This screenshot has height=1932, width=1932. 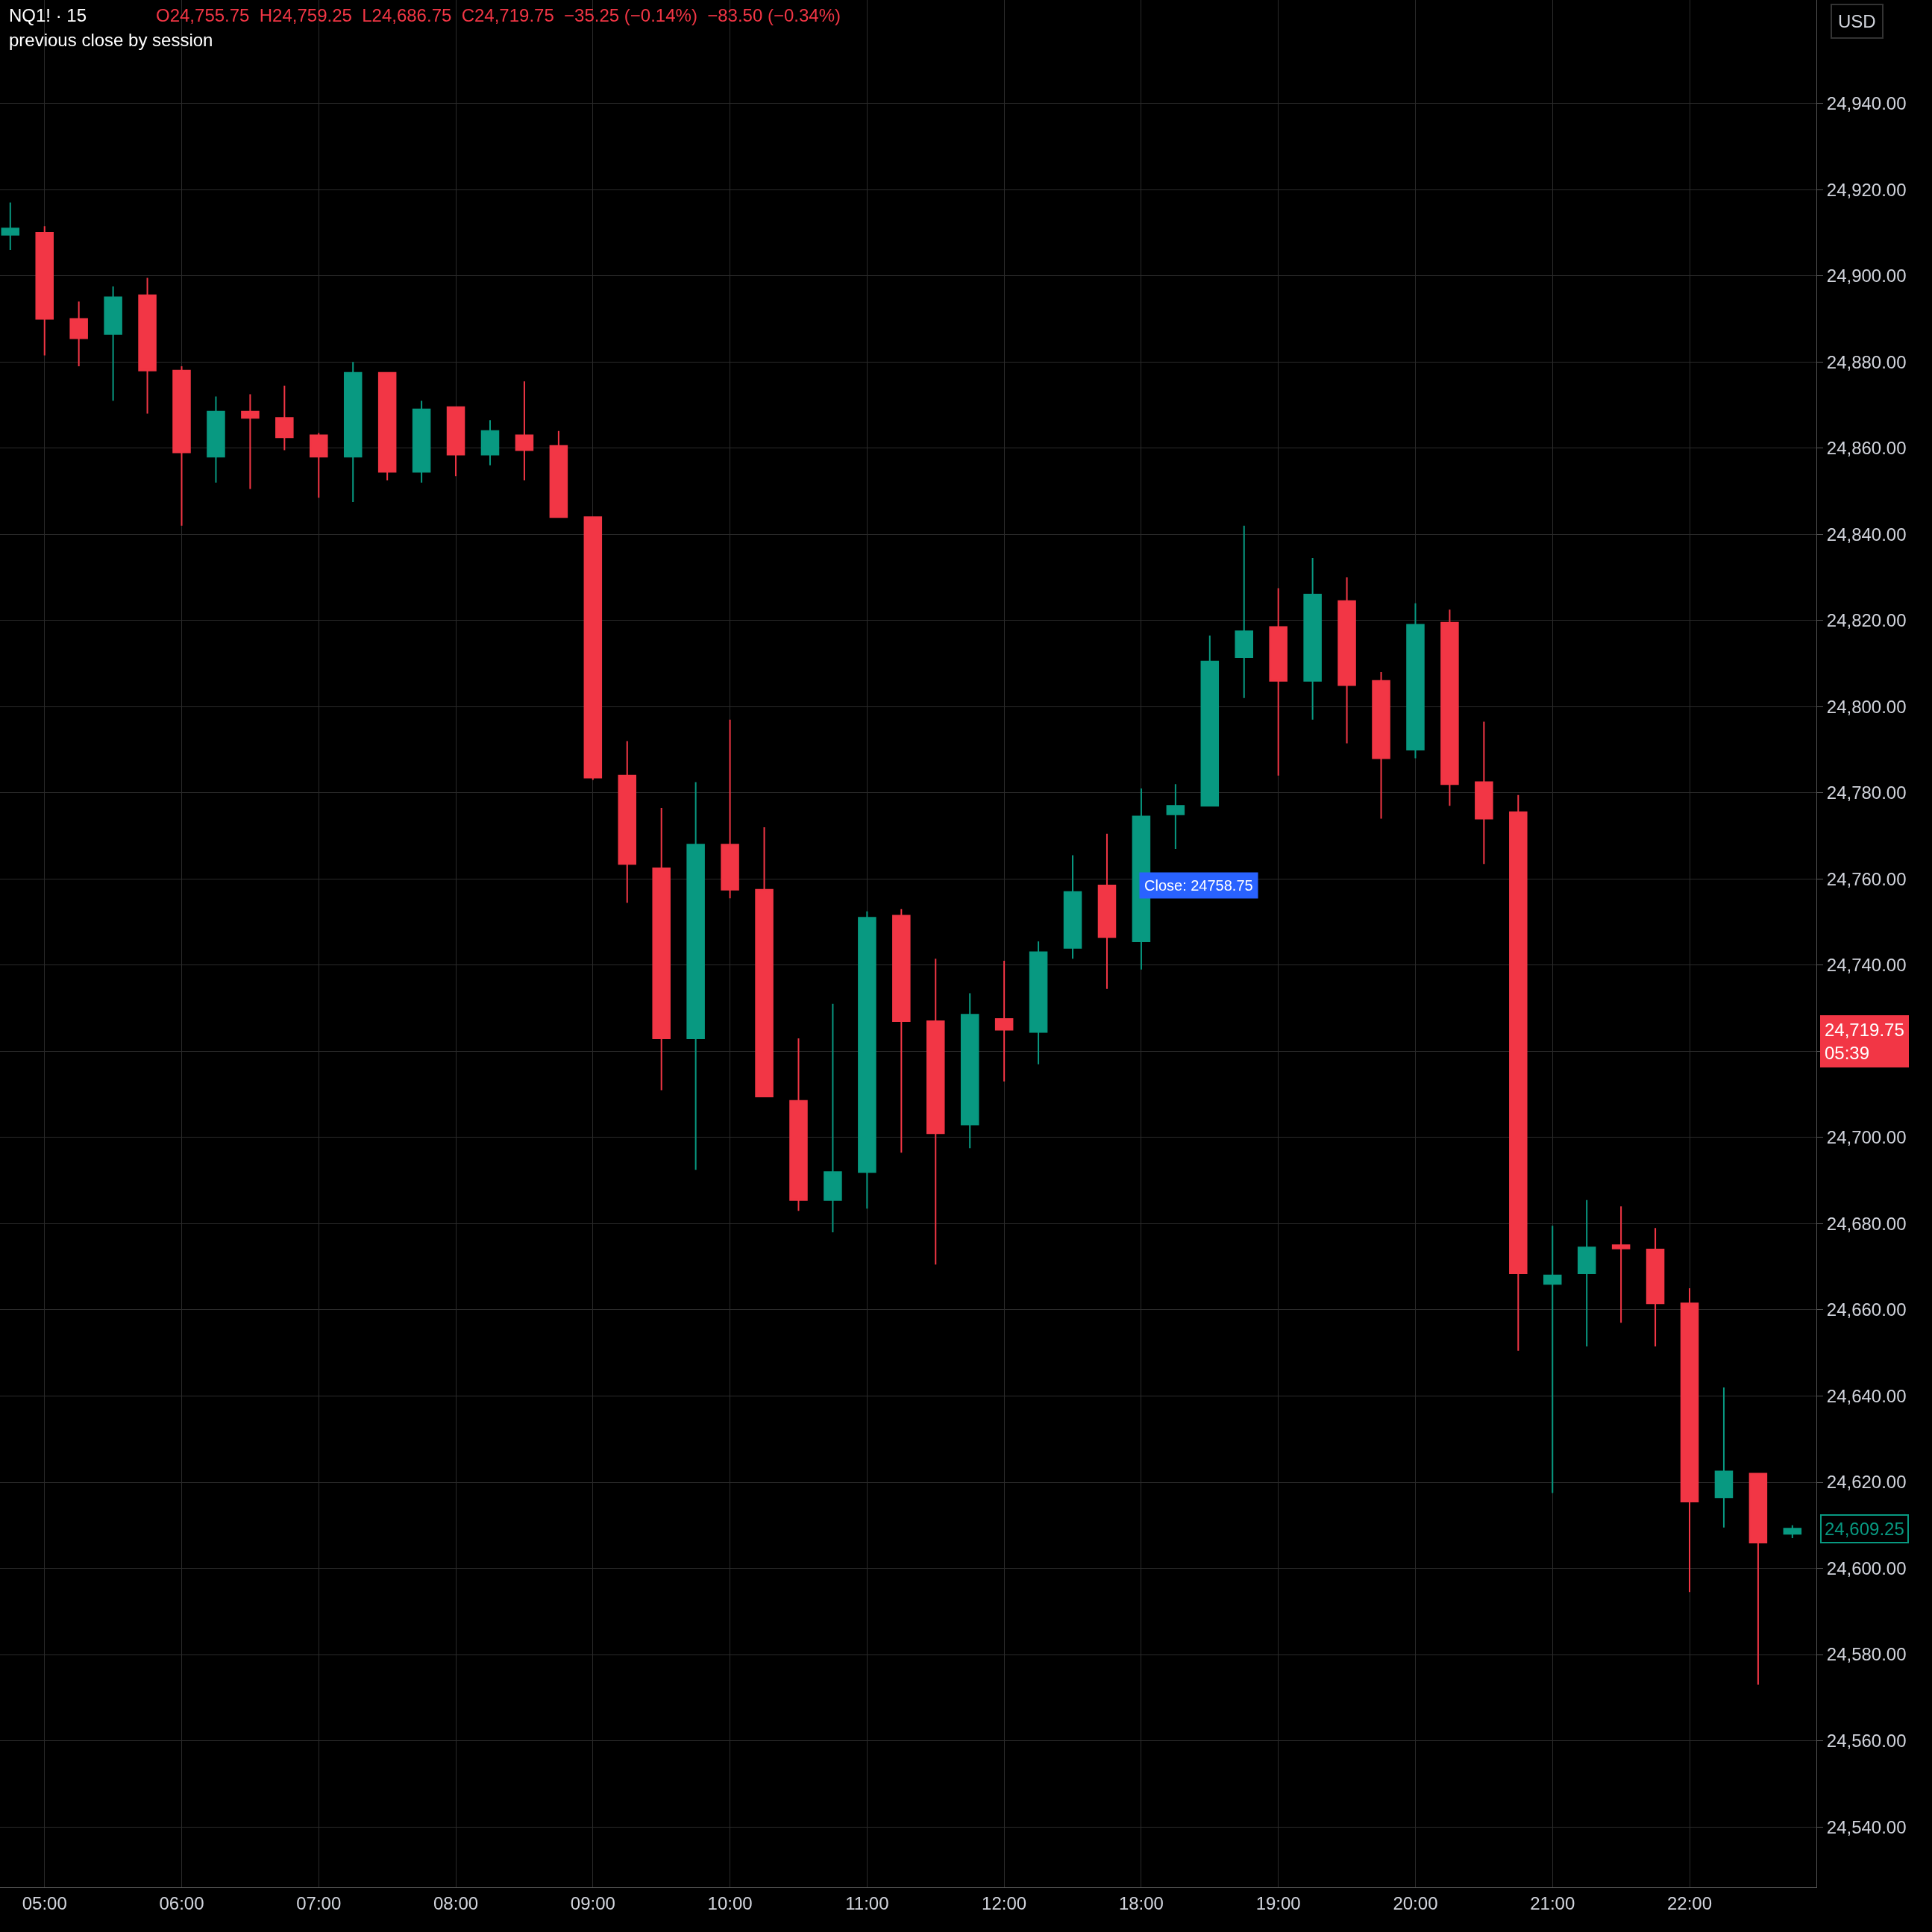 I want to click on y-tick-label: 24,700.00, so click(x=1866, y=1137).